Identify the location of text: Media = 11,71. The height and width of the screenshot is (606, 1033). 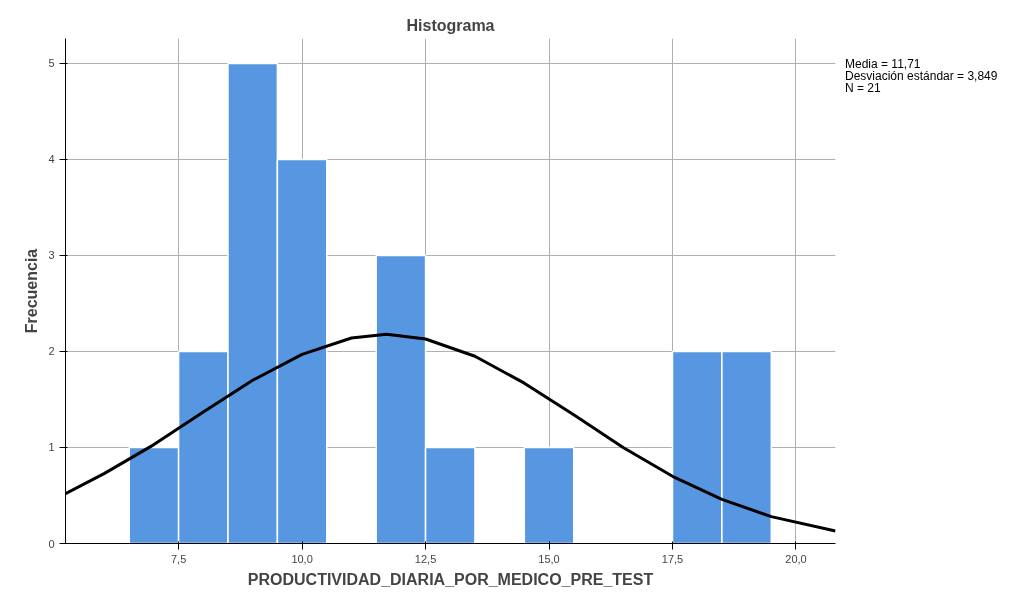
(883, 64).